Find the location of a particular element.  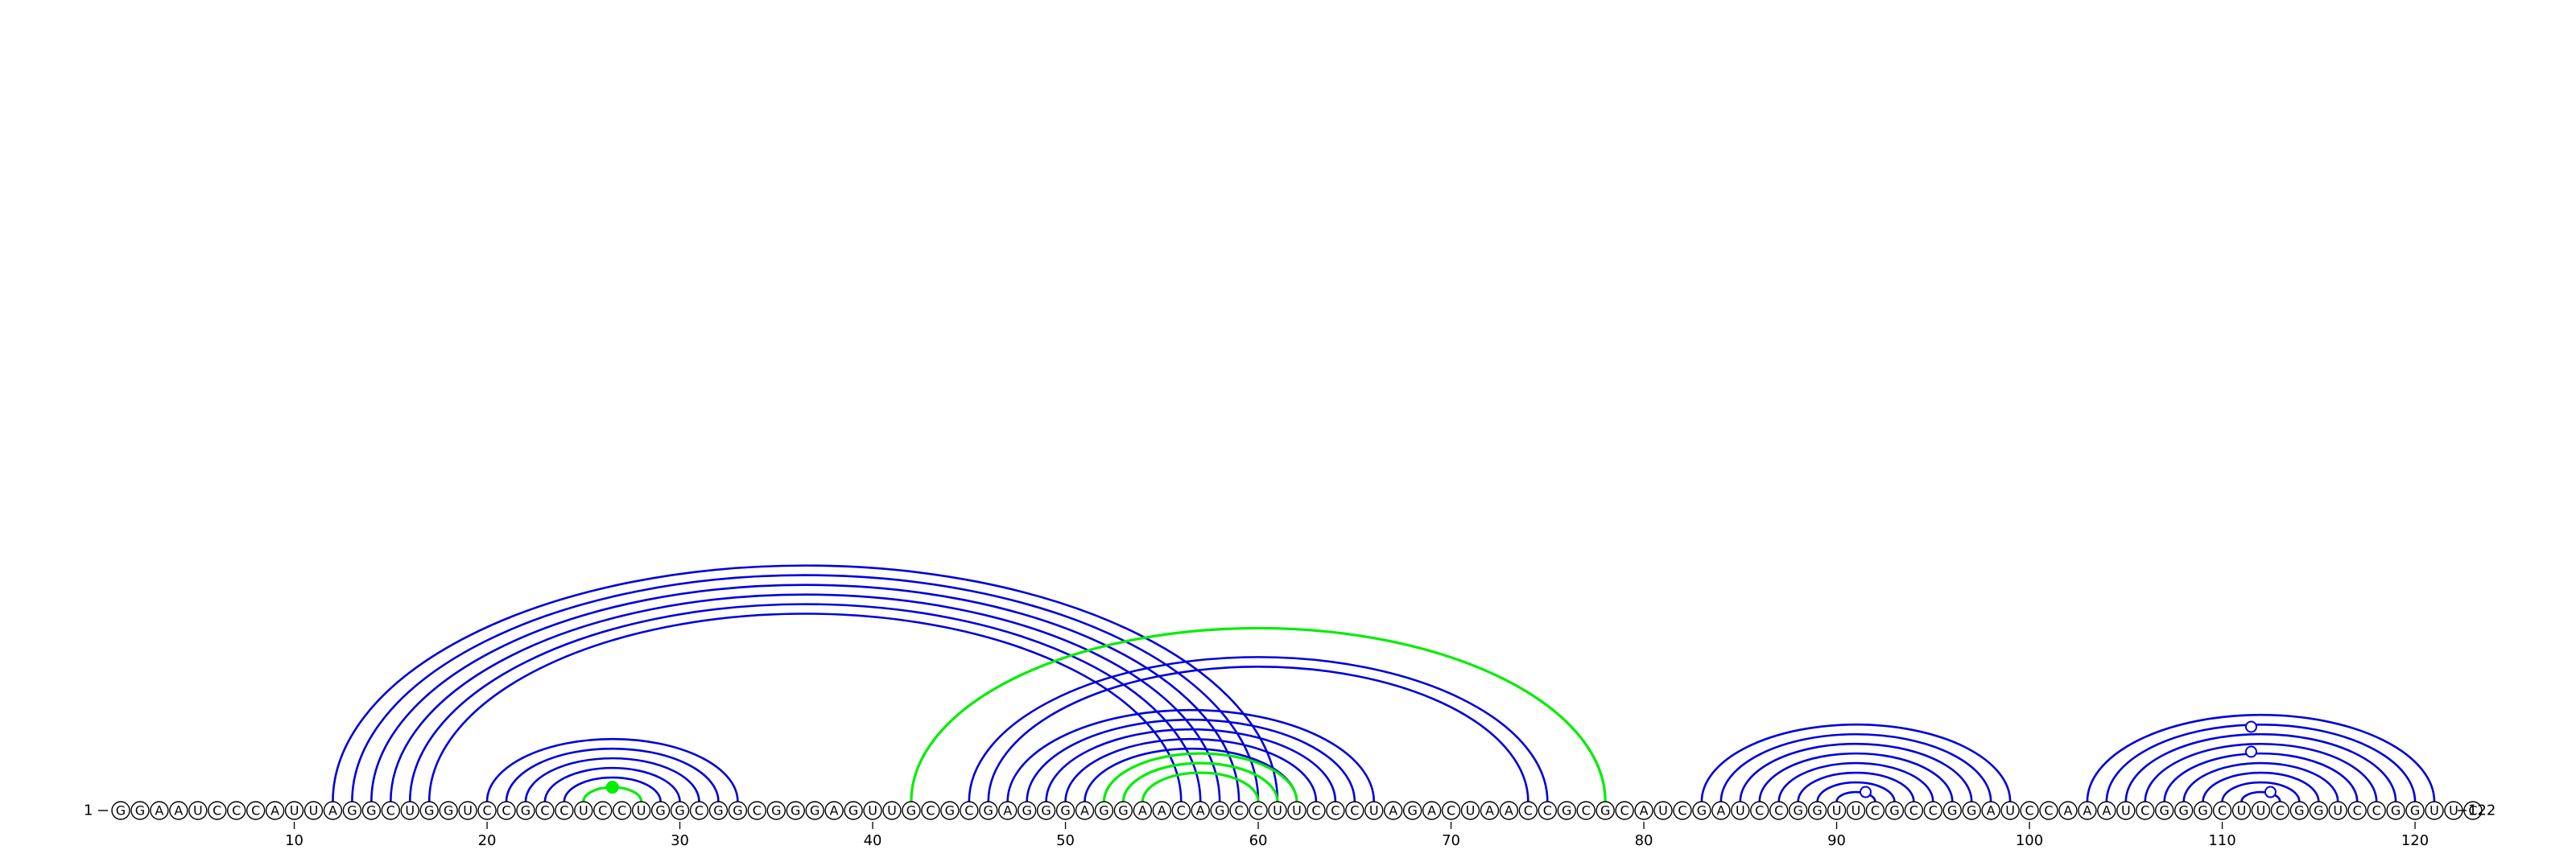

nucleotide-76: G is located at coordinates (1566, 811).